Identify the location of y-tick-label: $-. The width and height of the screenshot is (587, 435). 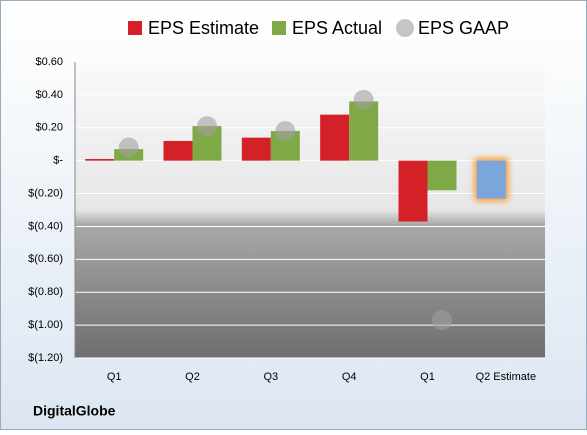
(58, 161).